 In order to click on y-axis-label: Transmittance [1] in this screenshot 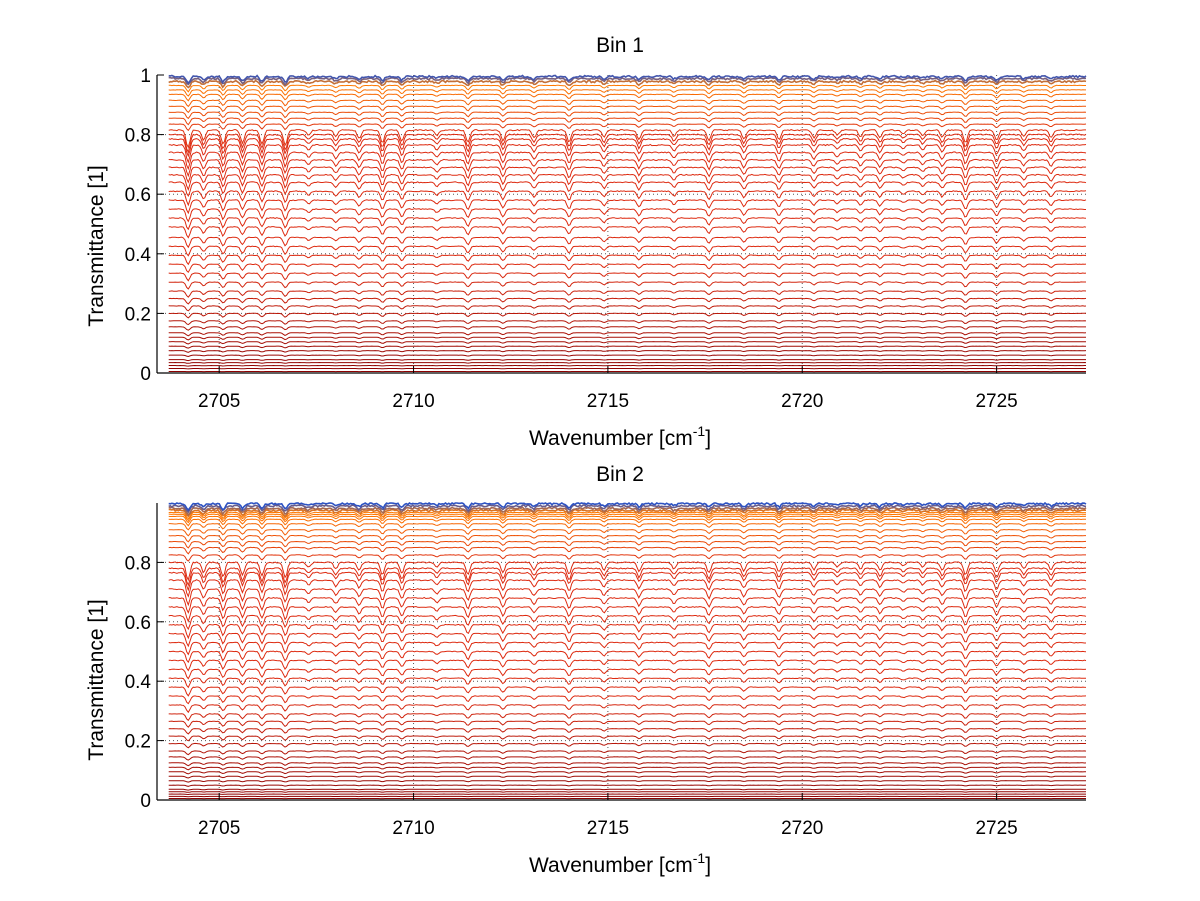, I will do `click(96, 245)`.